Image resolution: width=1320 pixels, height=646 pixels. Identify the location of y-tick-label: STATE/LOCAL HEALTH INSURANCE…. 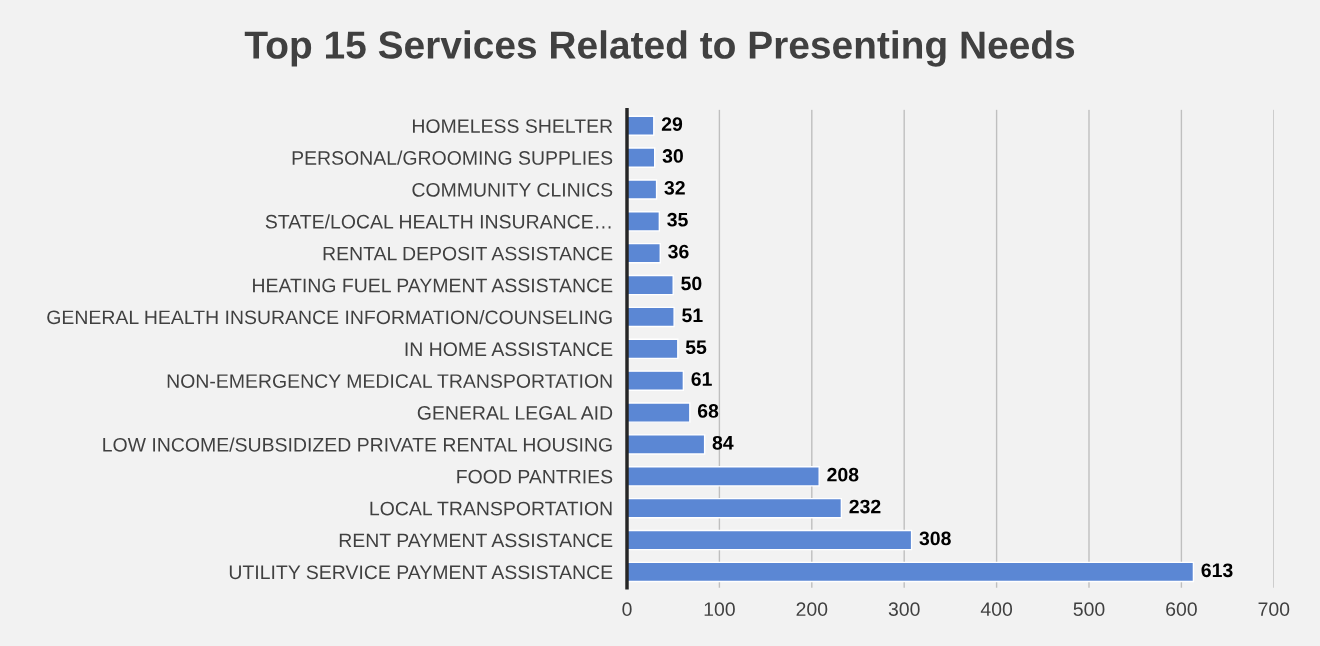
(438, 221).